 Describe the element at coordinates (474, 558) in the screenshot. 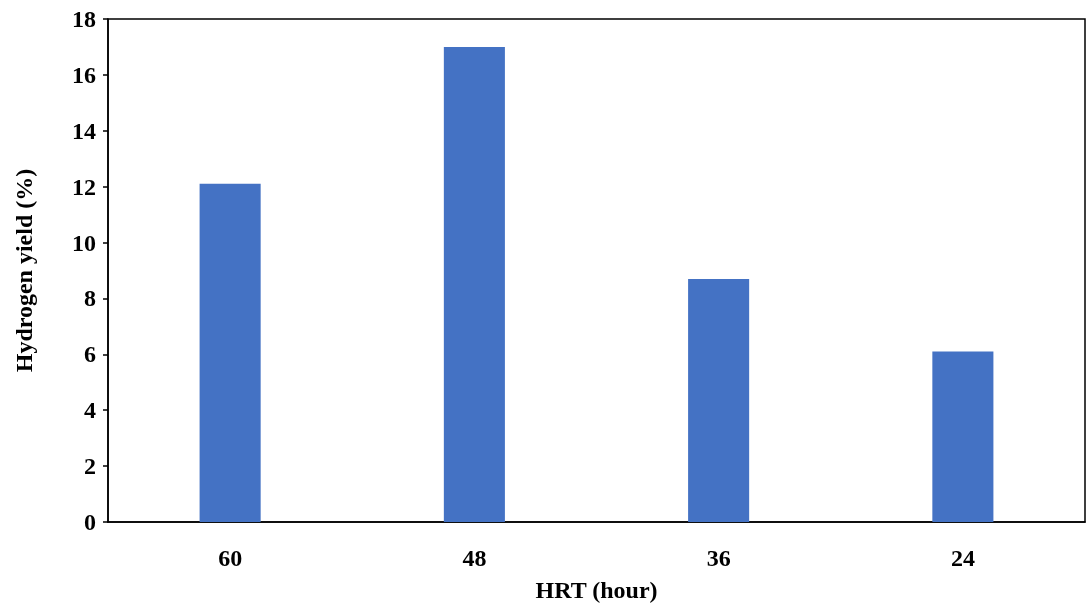

I see `x-tick-label: 48` at that location.